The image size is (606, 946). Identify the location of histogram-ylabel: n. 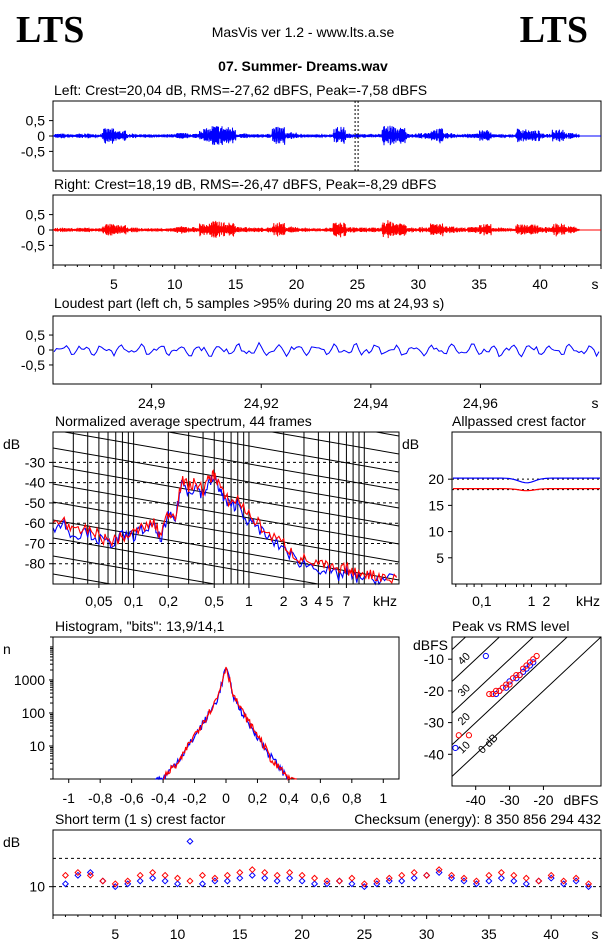
(7, 649).